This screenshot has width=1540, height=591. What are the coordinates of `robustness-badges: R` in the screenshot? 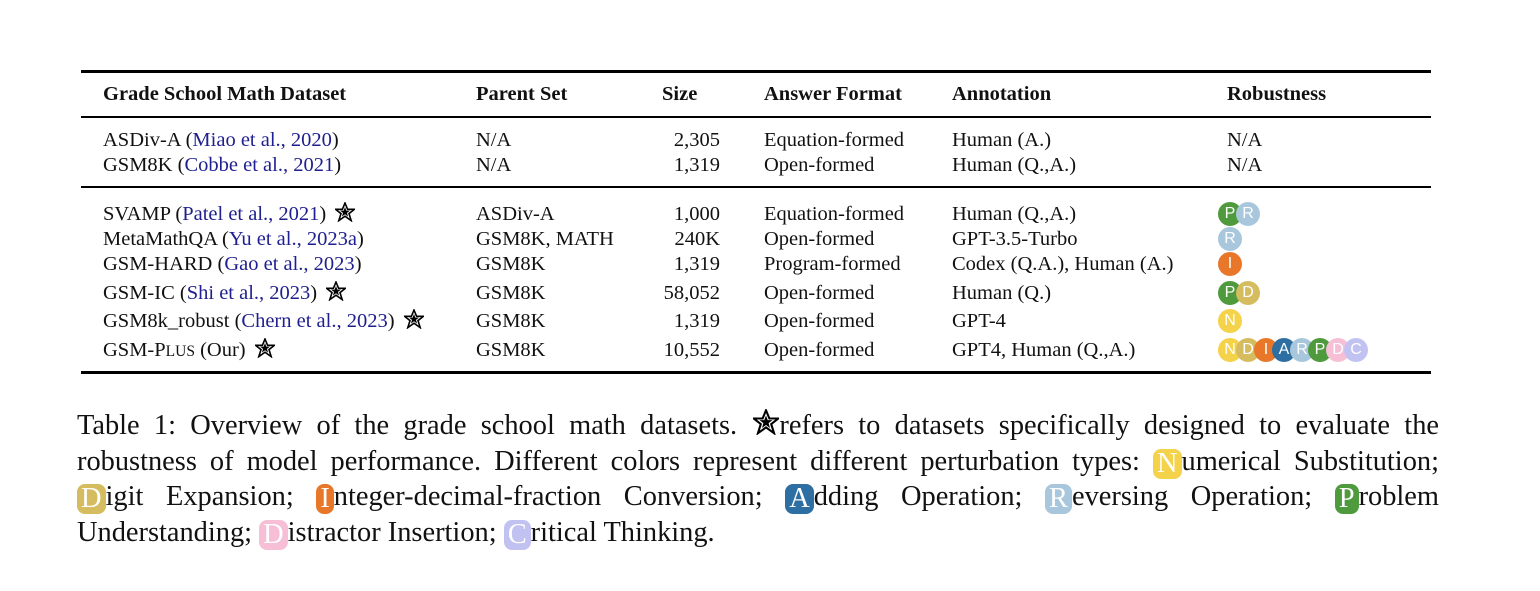 It's located at (1230, 239).